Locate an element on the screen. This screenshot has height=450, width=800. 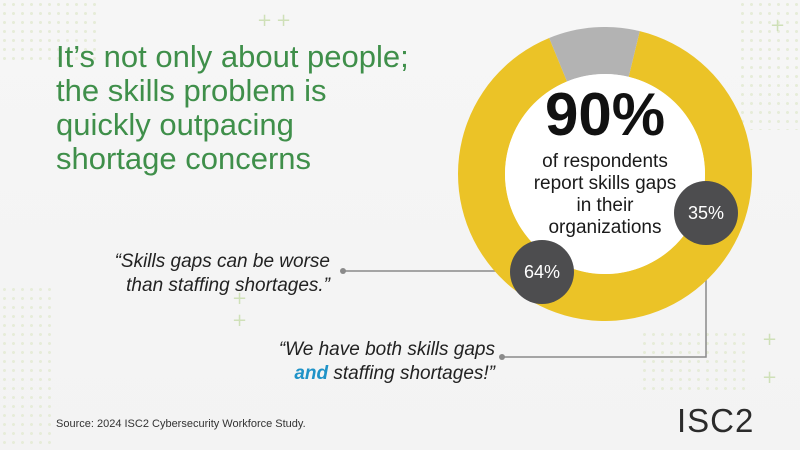
quote-line: and staffing shortages!” is located at coordinates (387, 374).